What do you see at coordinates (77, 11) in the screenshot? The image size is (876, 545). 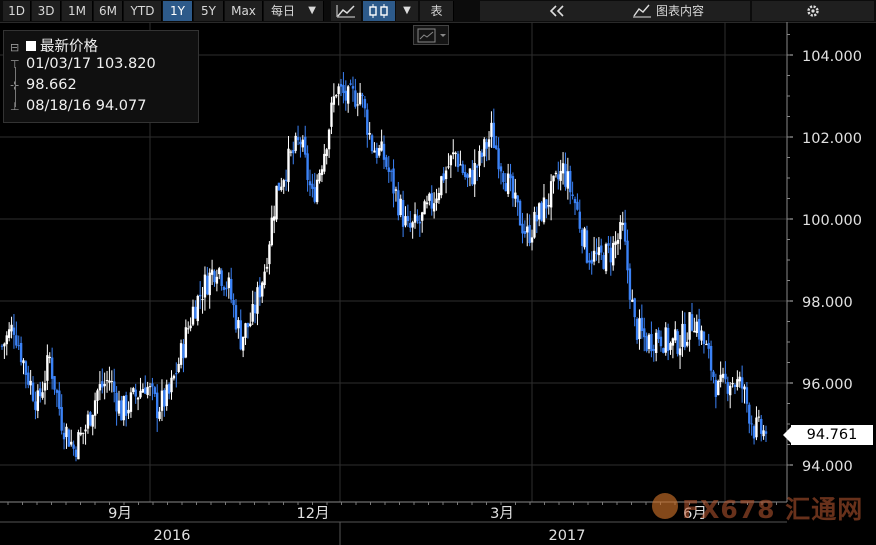 I see `range-1m-button: 1M` at bounding box center [77, 11].